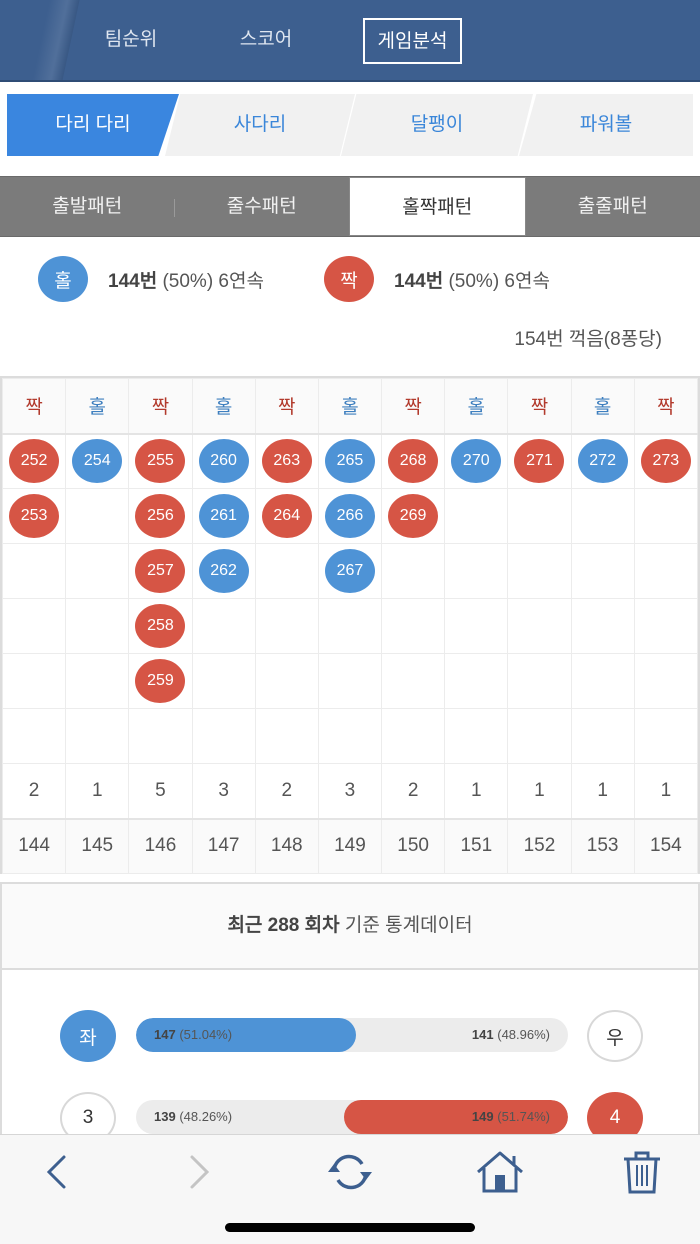 The width and height of the screenshot is (700, 1244). What do you see at coordinates (349, 279) in the screenshot?
I see `even-badge: 짝` at bounding box center [349, 279].